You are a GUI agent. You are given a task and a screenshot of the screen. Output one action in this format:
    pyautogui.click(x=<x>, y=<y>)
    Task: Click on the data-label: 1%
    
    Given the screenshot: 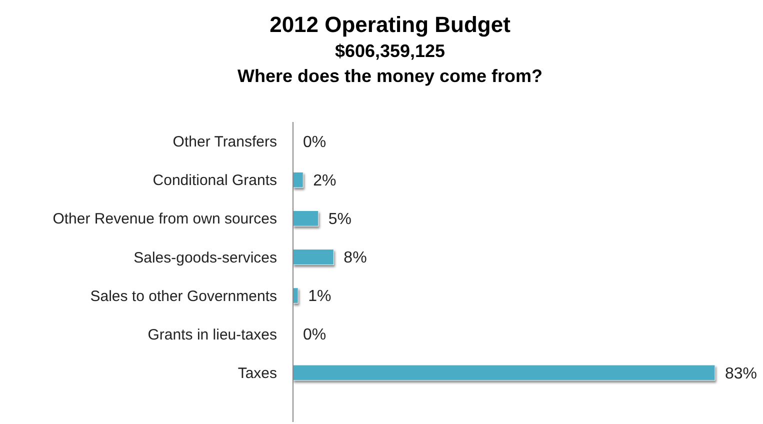 What is the action you would take?
    pyautogui.click(x=320, y=297)
    